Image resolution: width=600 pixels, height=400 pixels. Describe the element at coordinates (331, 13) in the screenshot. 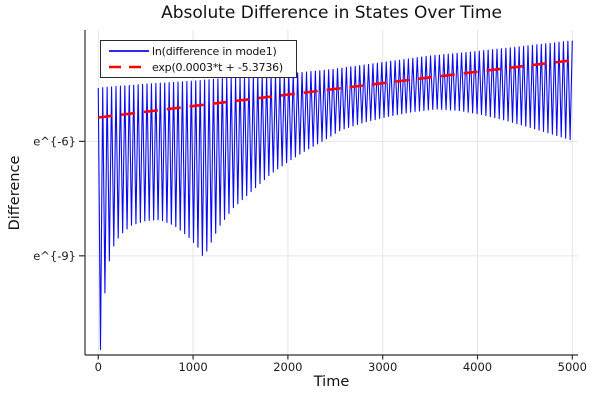

I see `chart-title: Absolute Difference in States Over Time` at that location.